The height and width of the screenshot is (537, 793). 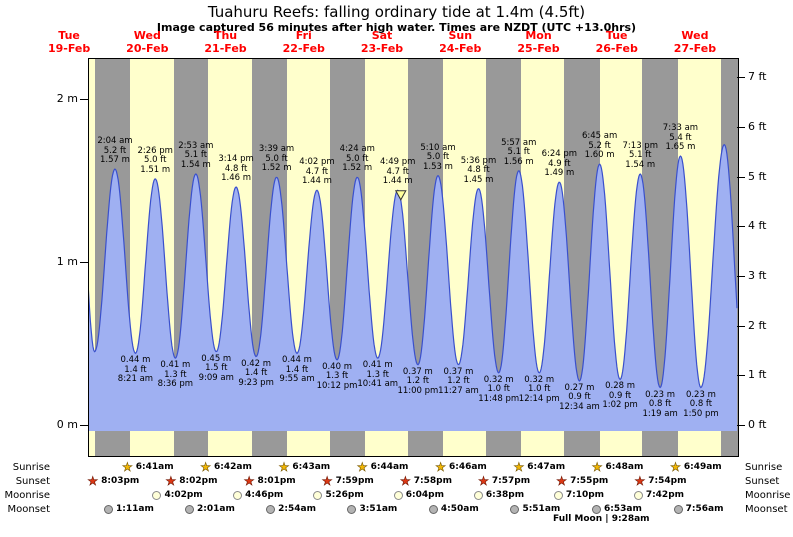 What do you see at coordinates (768, 495) in the screenshot?
I see `row-label-right-moonrise: Moonrise` at bounding box center [768, 495].